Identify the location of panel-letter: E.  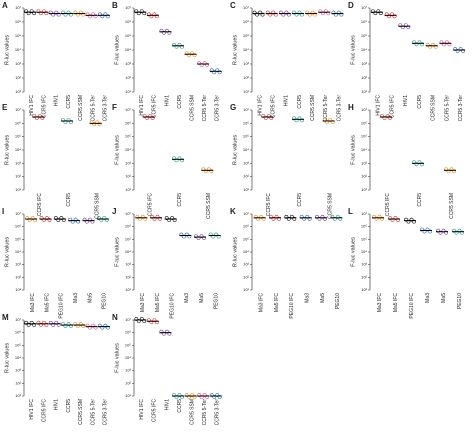
(5, 107).